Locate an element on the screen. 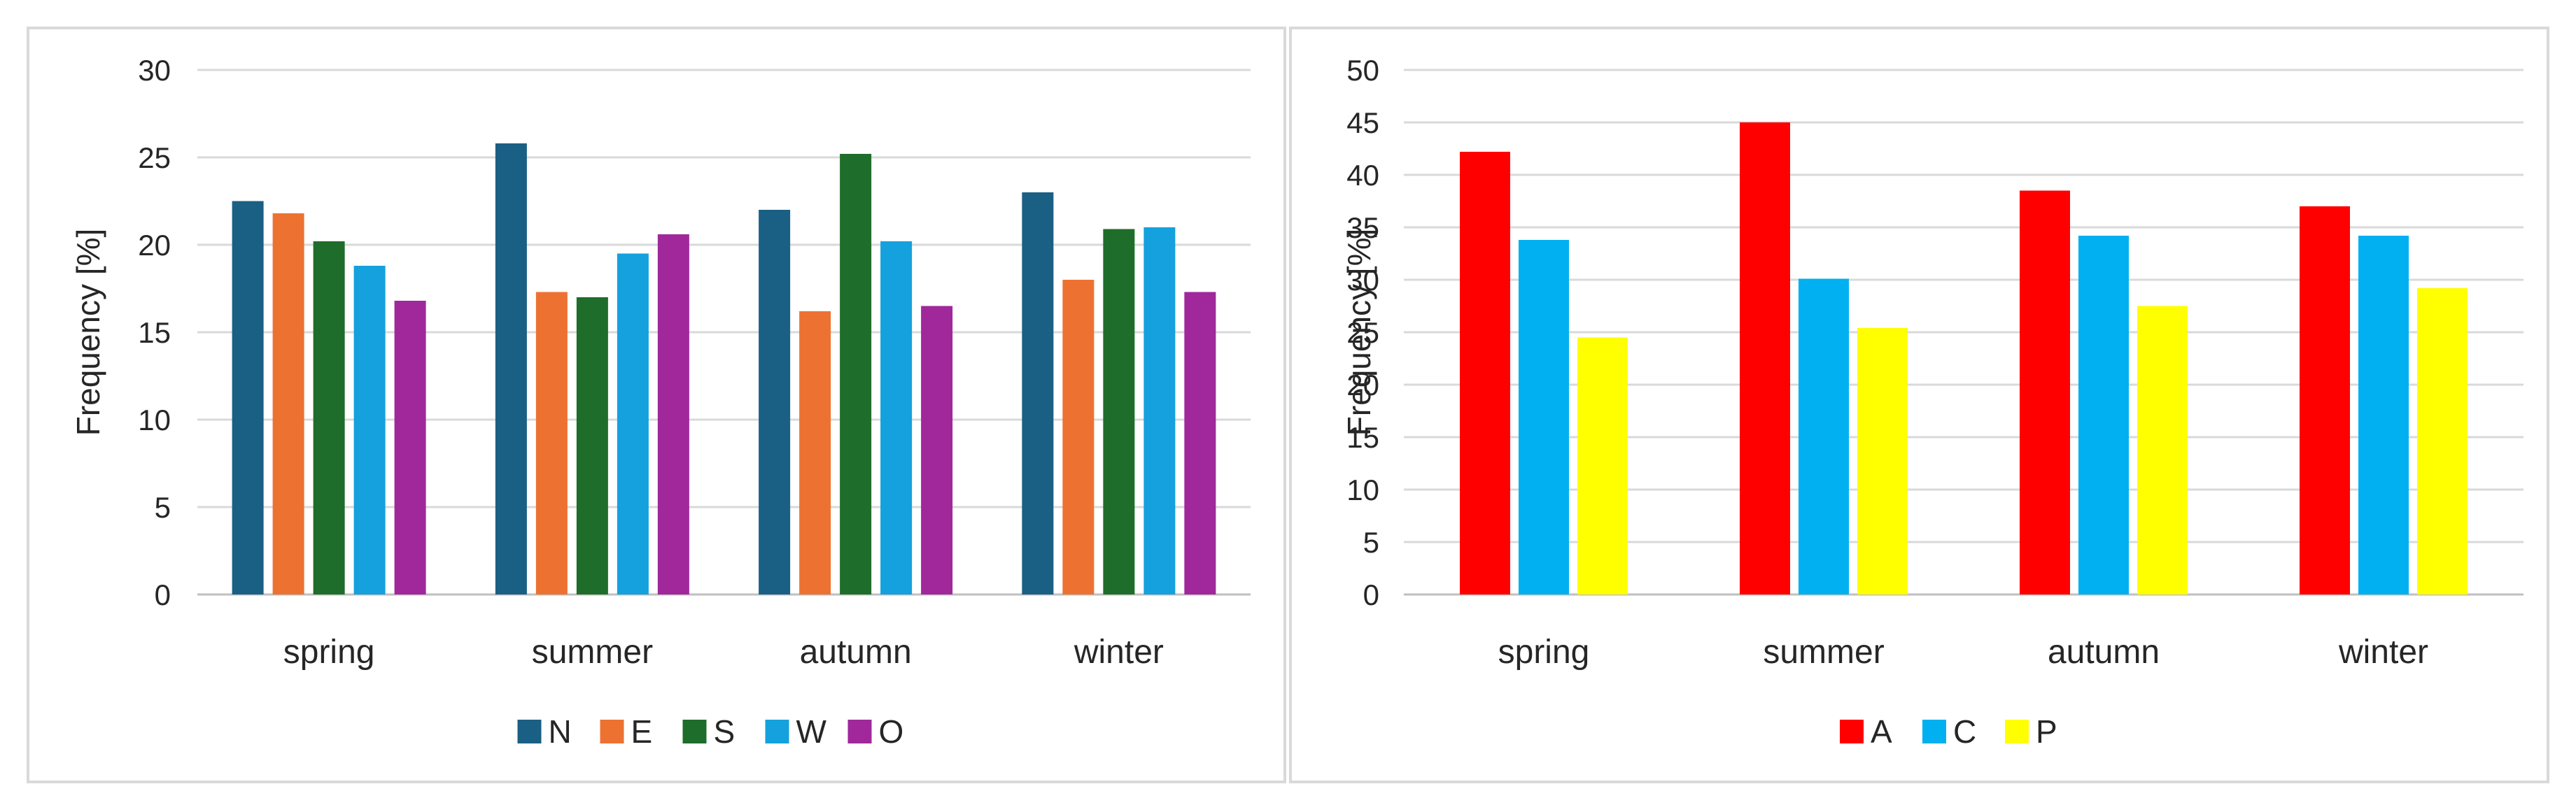 The width and height of the screenshot is (2576, 812). bar-o-autumn is located at coordinates (937, 450).